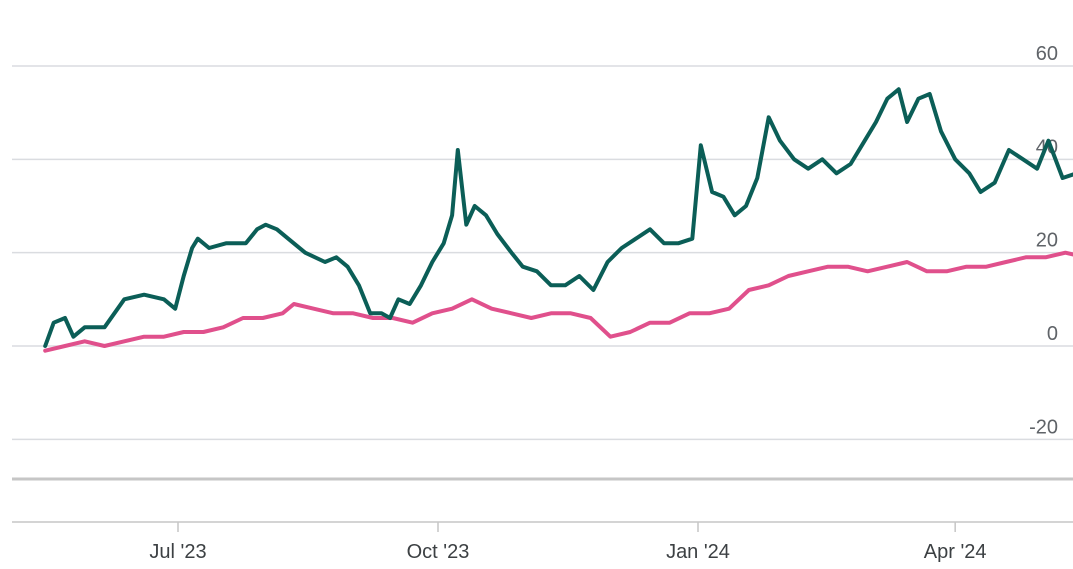 Image resolution: width=1073 pixels, height=569 pixels. I want to click on x-tick-label: Apr '24, so click(955, 552).